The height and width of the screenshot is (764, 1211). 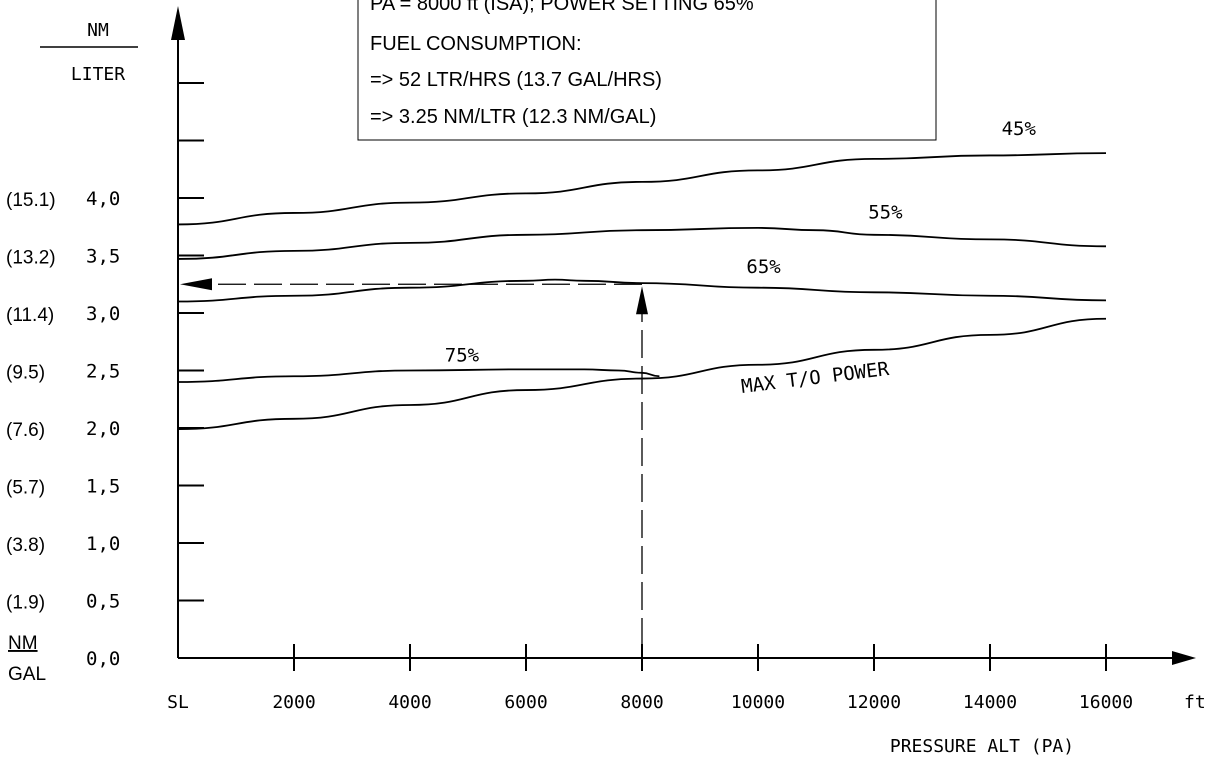 I want to click on example-line-2: FUEL CONSUMPTION:, so click(x=476, y=44).